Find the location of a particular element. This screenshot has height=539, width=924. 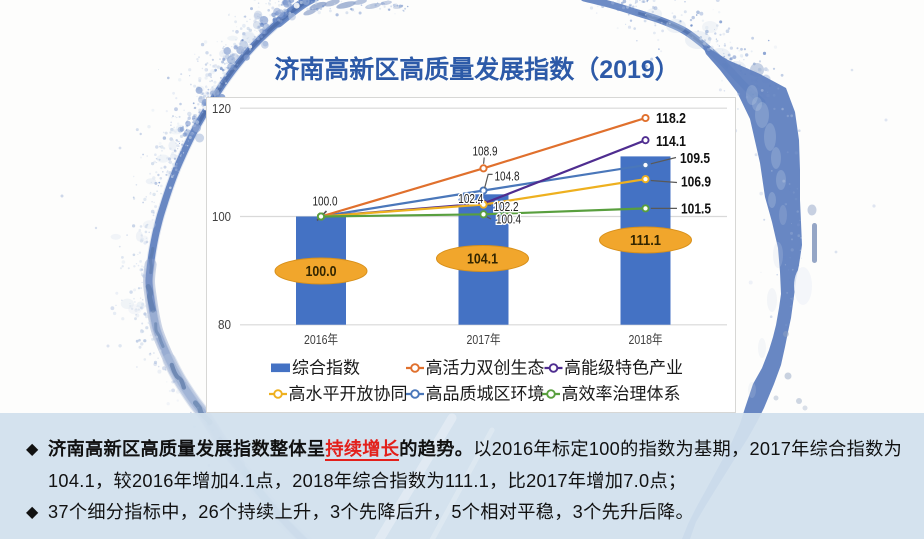

svg-text: 102.4 is located at coordinates (470, 199).